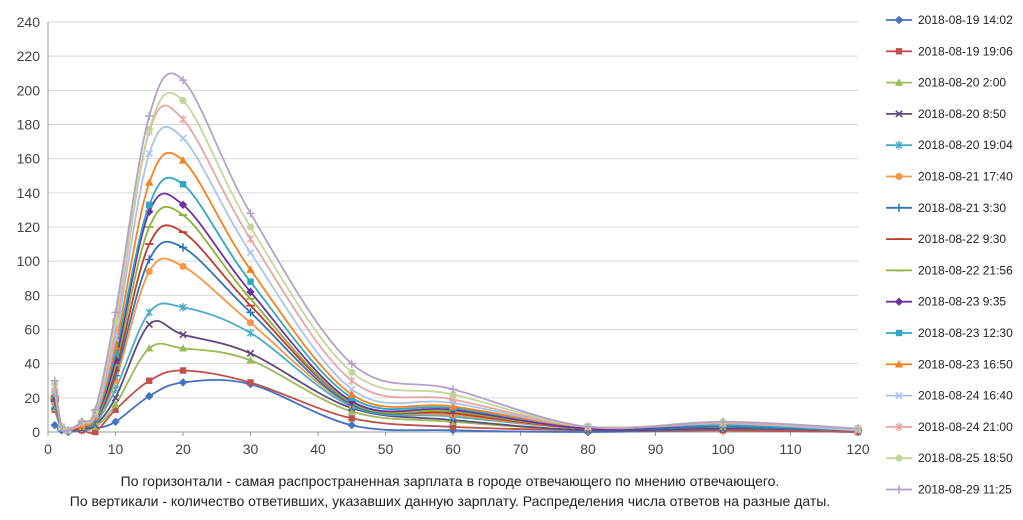  Describe the element at coordinates (521, 449) in the screenshot. I see `x-tick-label: 70` at that location.